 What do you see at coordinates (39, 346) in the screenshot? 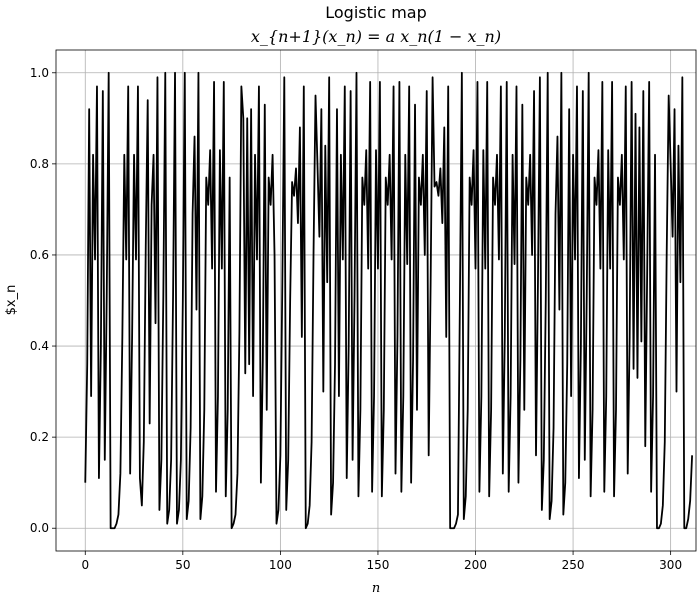
I see `y-tick-label: 0.4` at bounding box center [39, 346].